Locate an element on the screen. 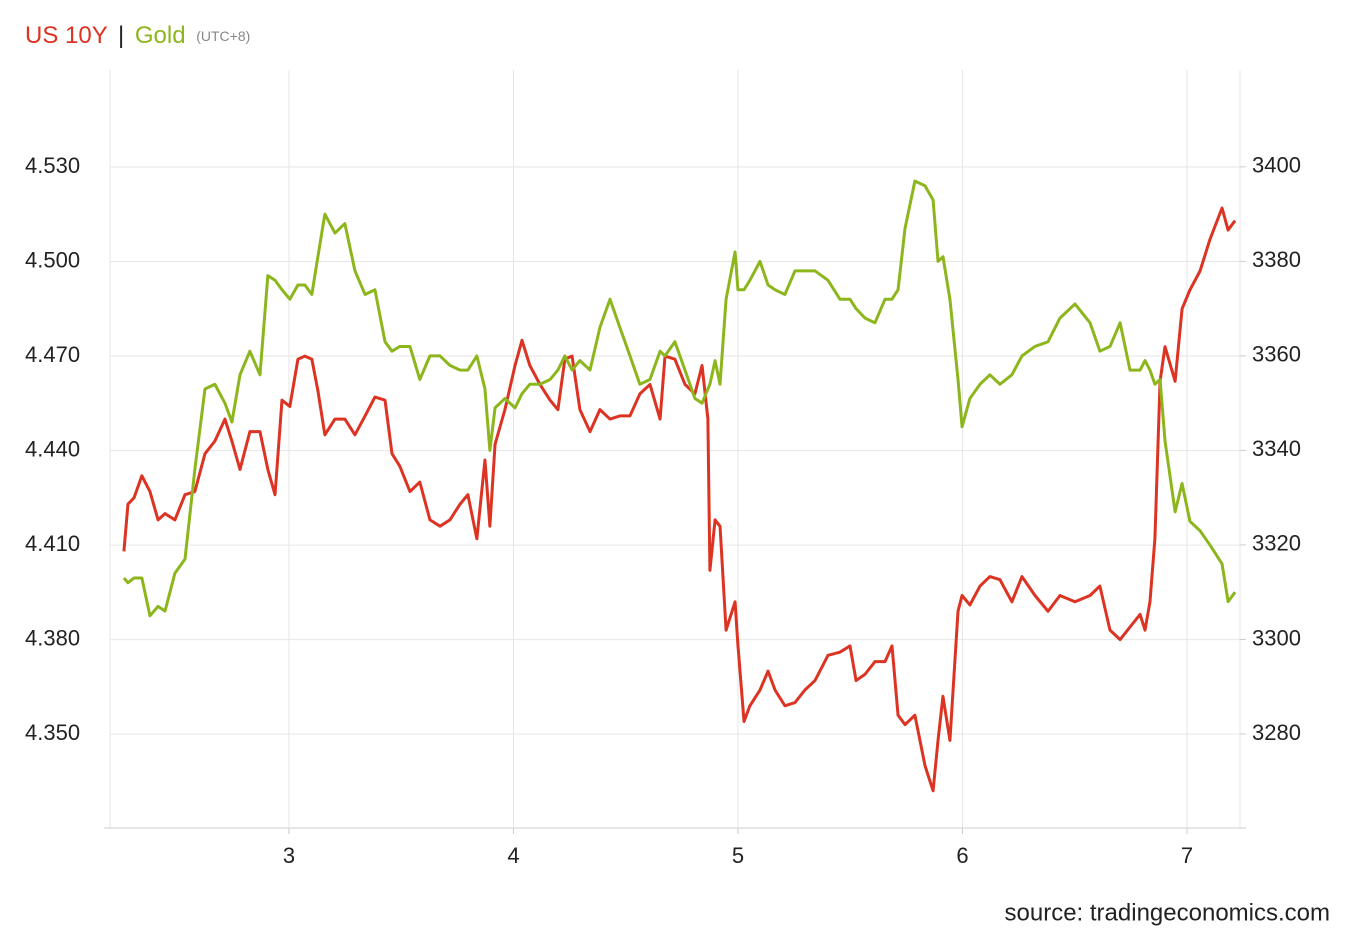 This screenshot has height=936, width=1350. y2-tick-label: 3280 is located at coordinates (1276, 732).